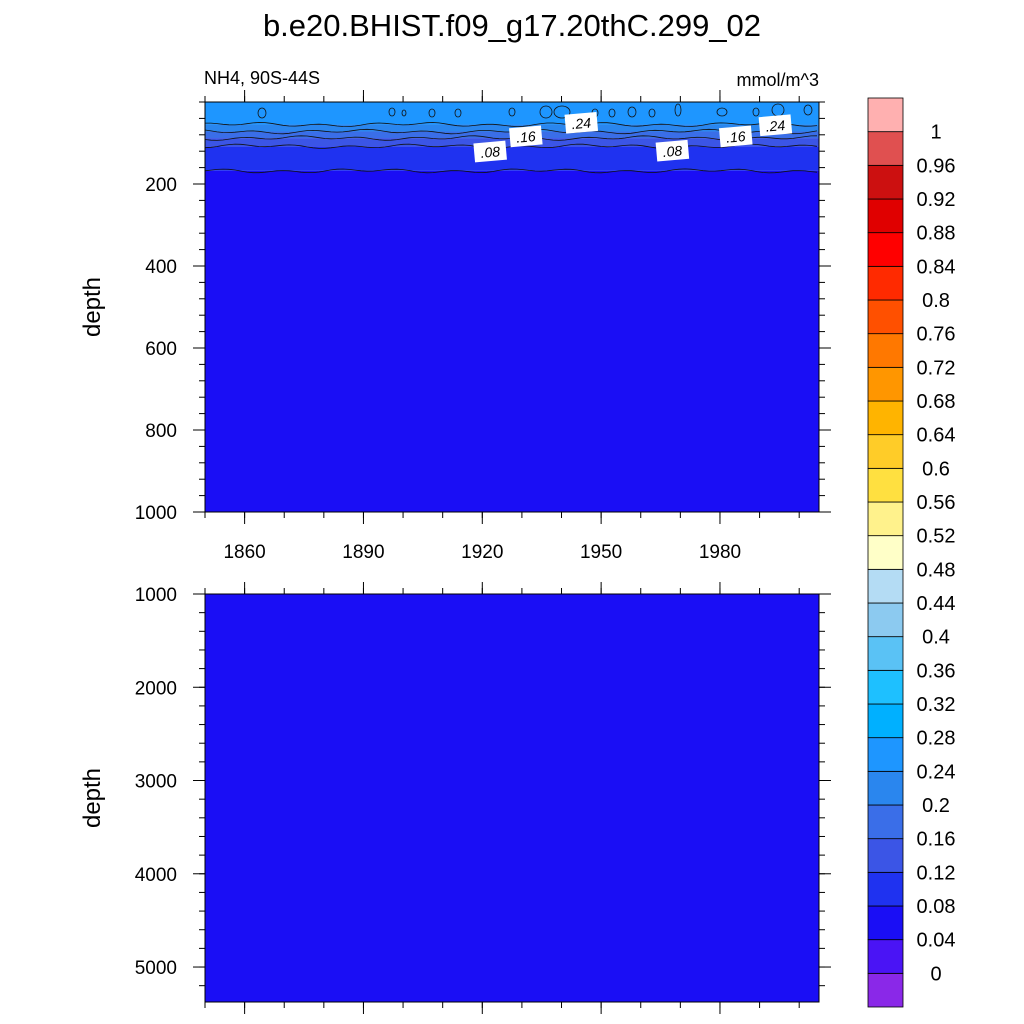 Image resolution: width=1024 pixels, height=1024 pixels. What do you see at coordinates (936, 503) in the screenshot?
I see `colorbar-label: 0.56` at bounding box center [936, 503].